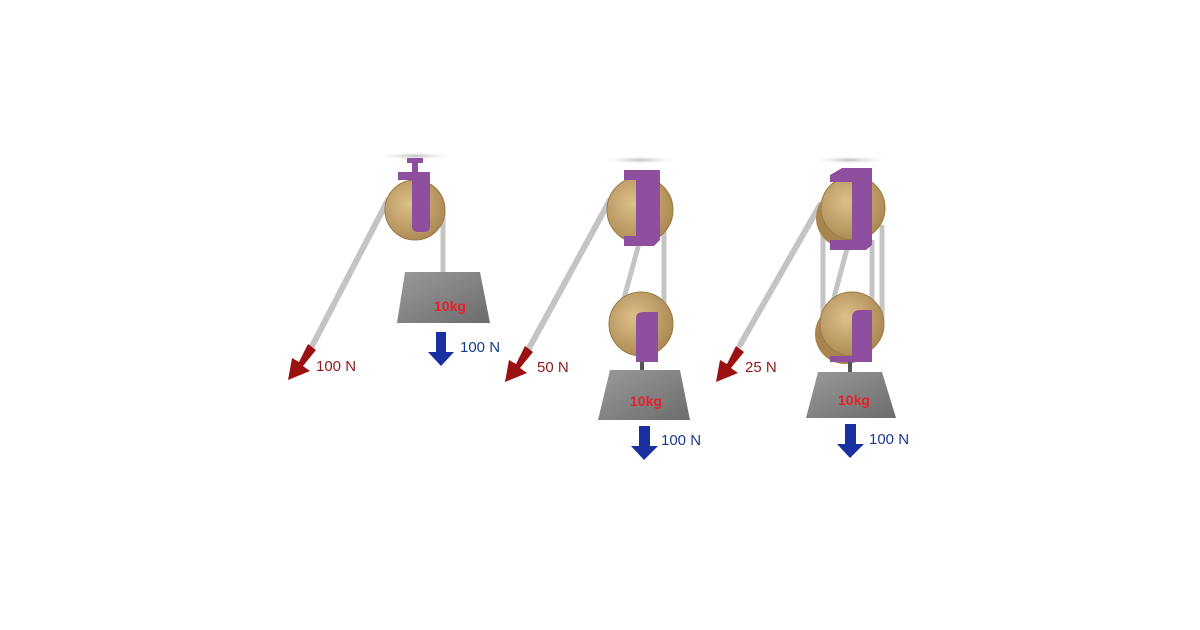  What do you see at coordinates (415, 160) in the screenshot?
I see `mount-plate` at bounding box center [415, 160].